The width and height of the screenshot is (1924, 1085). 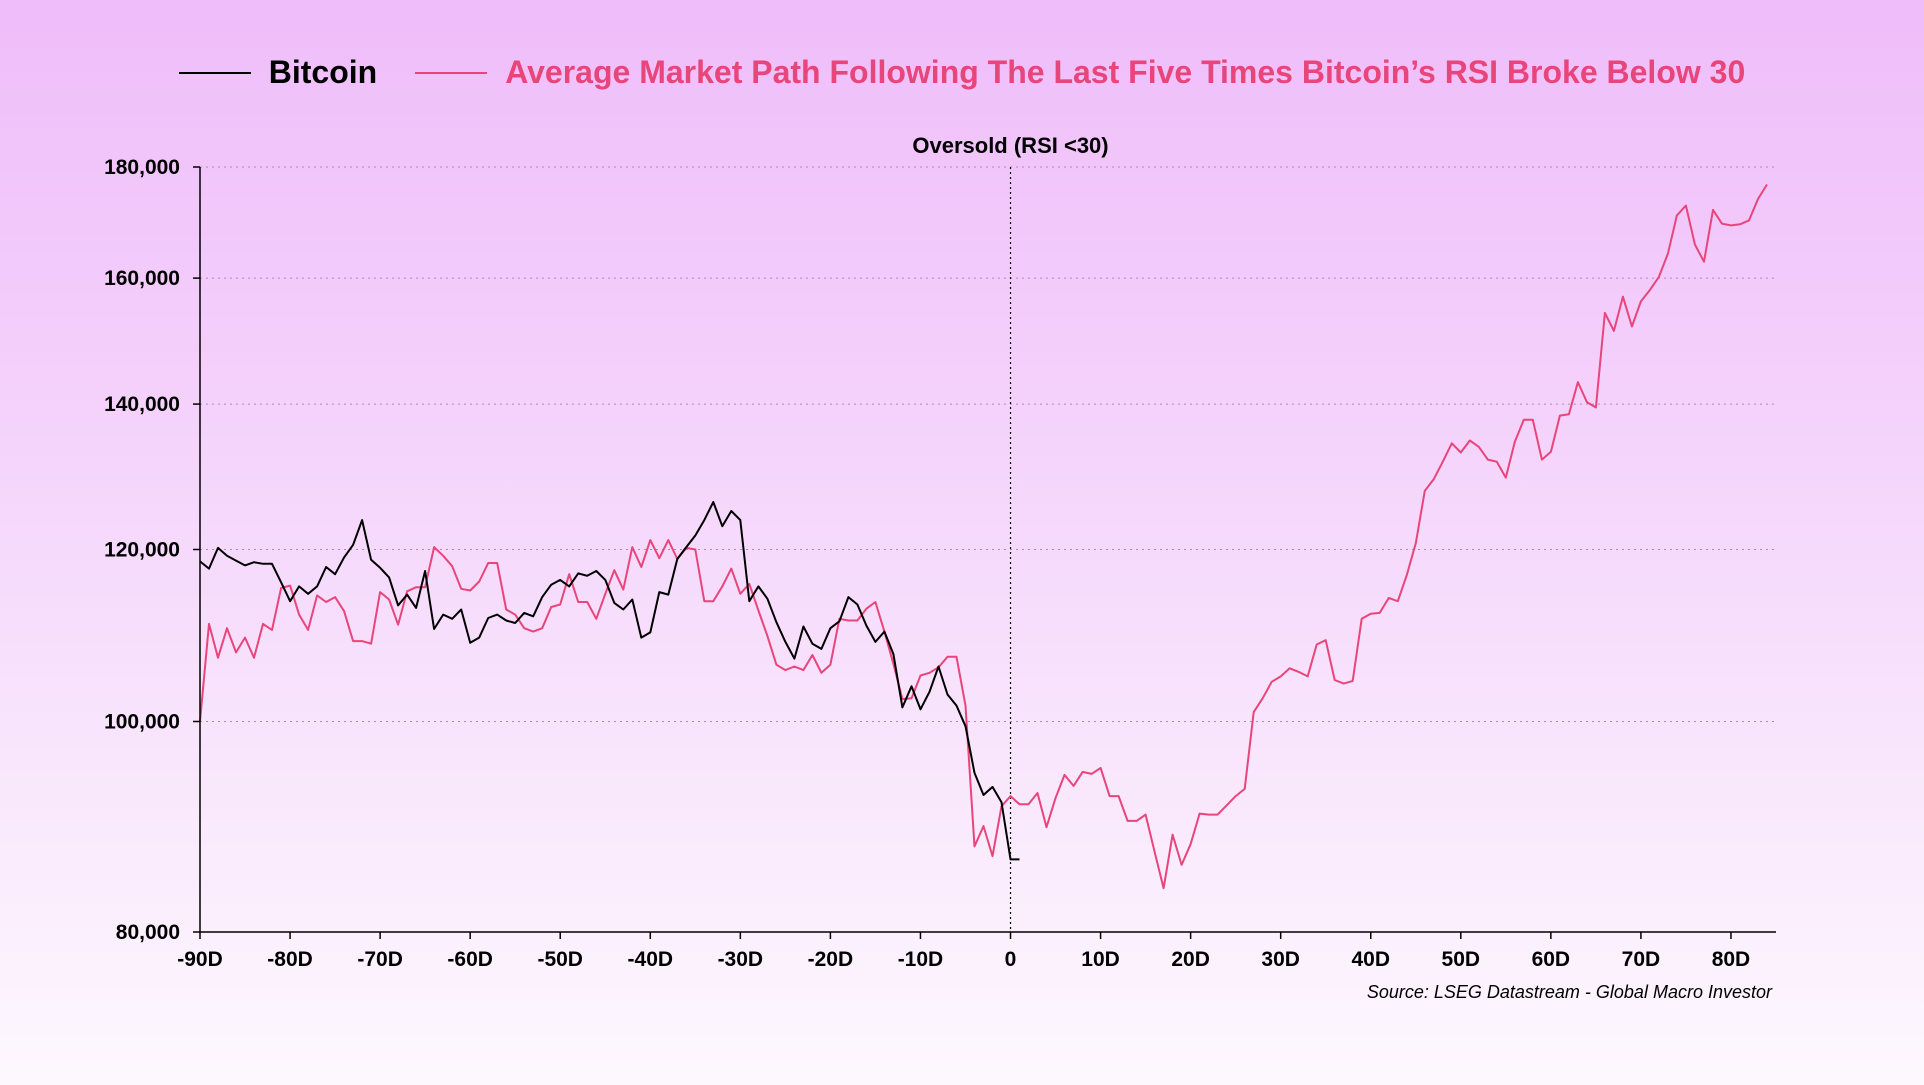 I want to click on legend-item-bitcoin: Bitcoin, so click(x=278, y=72).